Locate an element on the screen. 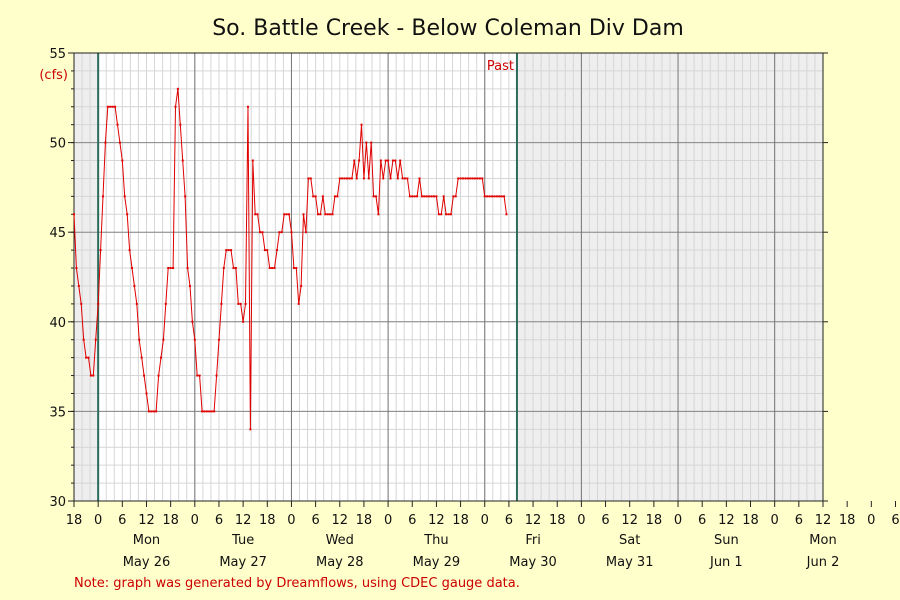 This screenshot has height=600, width=900. day-date-label: May 31 is located at coordinates (630, 562).